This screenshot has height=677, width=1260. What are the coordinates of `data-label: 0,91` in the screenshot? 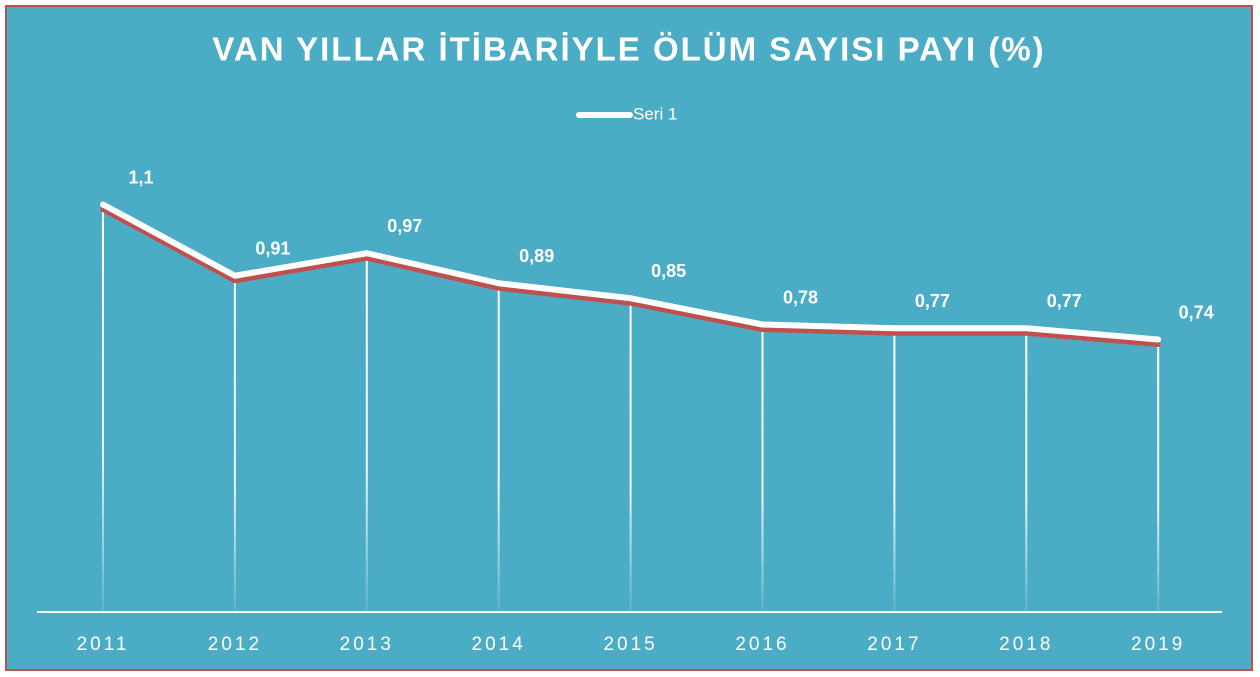 It's located at (272, 249).